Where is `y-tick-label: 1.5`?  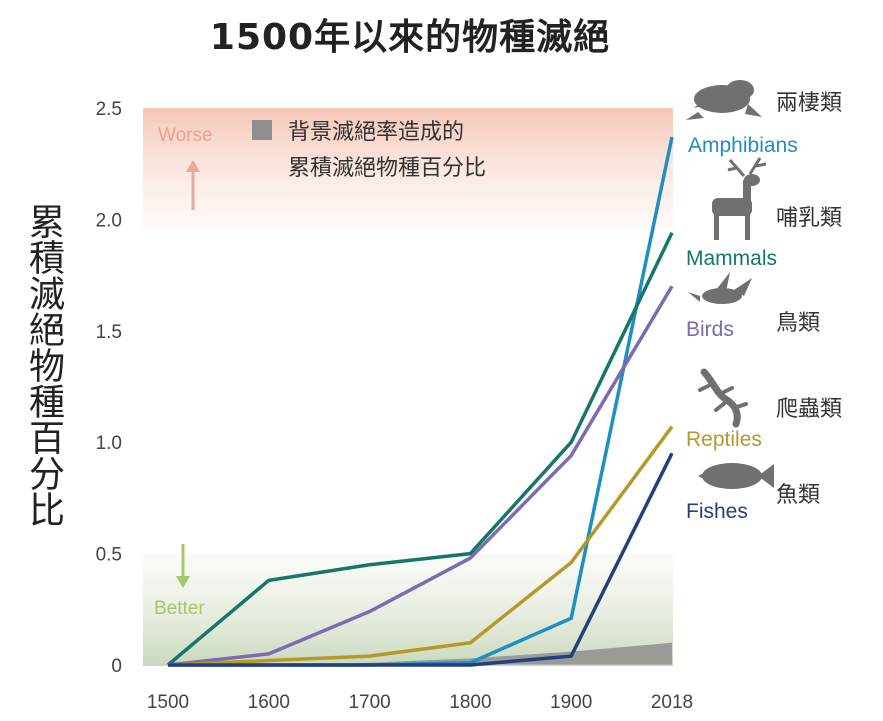 y-tick-label: 1.5 is located at coordinates (109, 332).